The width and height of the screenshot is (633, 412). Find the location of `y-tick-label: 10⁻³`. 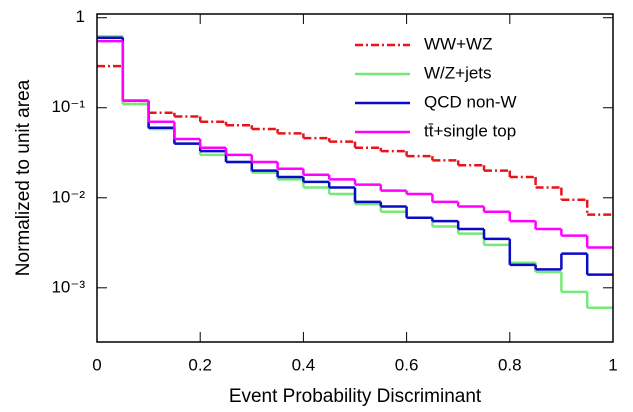

y-tick-label: 10⁻³ is located at coordinates (68, 286).